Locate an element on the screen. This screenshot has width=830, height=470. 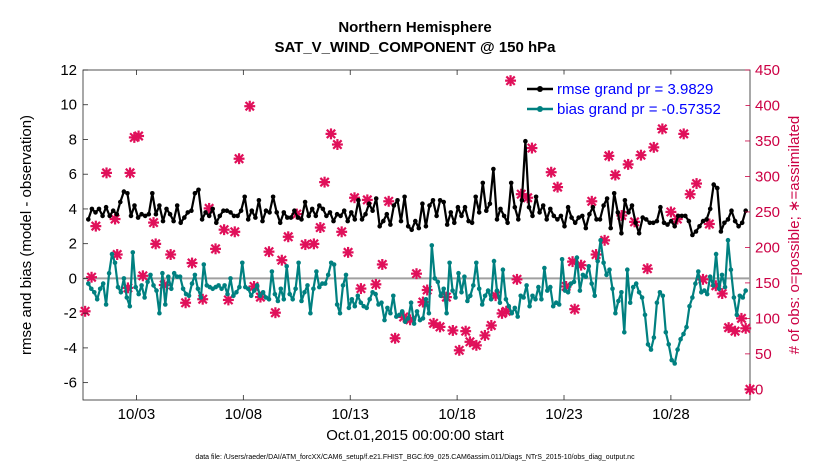
chart-subtitle: SAT_V_WIND_COMPONENT @ 150 hPa is located at coordinates (415, 47).